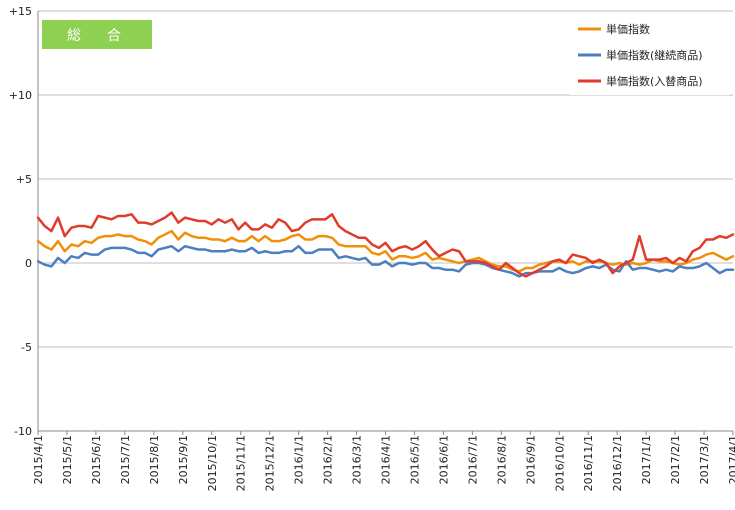  Describe the element at coordinates (38, 459) in the screenshot. I see `x-tick-label: 2015/4/1` at that location.